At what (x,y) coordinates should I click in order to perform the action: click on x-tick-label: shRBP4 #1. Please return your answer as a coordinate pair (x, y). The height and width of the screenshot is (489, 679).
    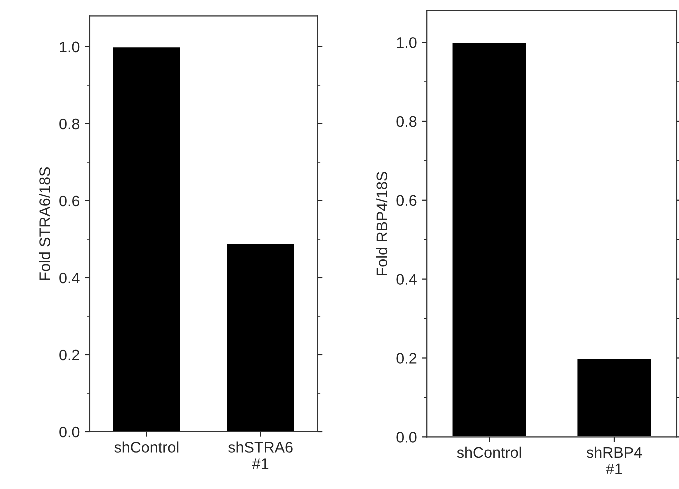
    Looking at the image, I should click on (614, 460).